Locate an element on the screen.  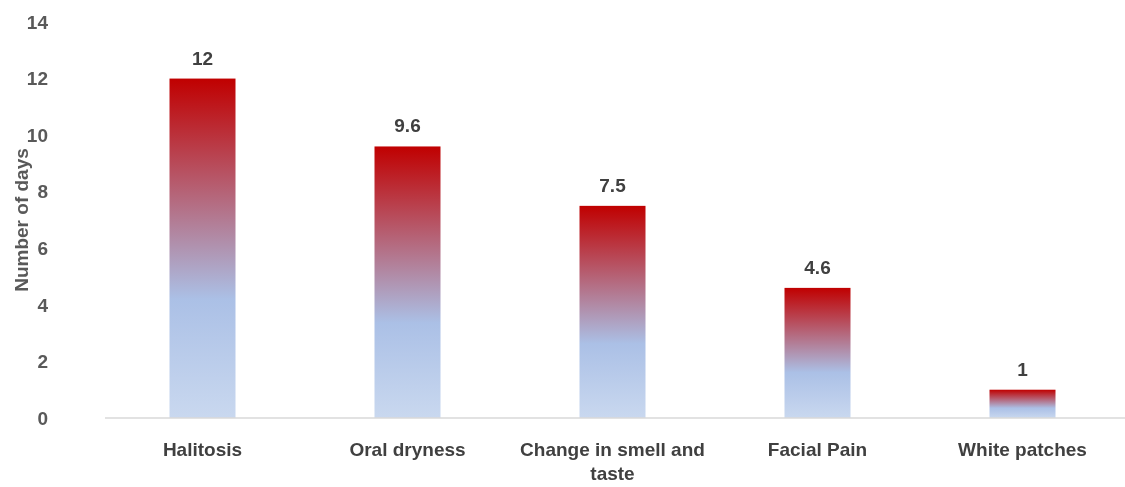
y-tick-label: 8 is located at coordinates (42, 192).